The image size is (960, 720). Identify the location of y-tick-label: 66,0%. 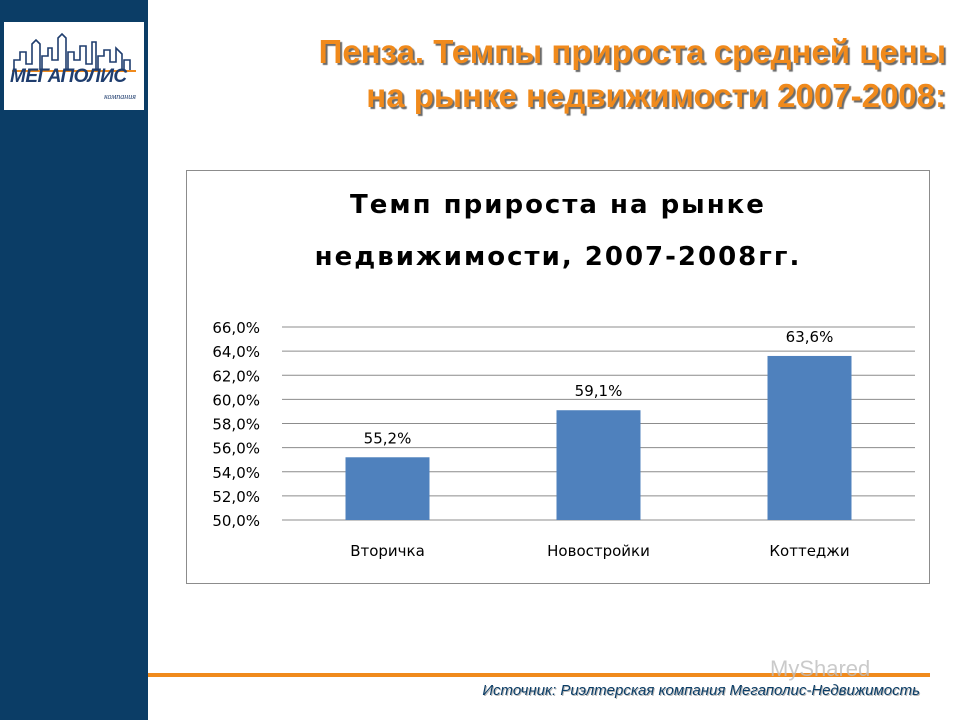
(236, 328).